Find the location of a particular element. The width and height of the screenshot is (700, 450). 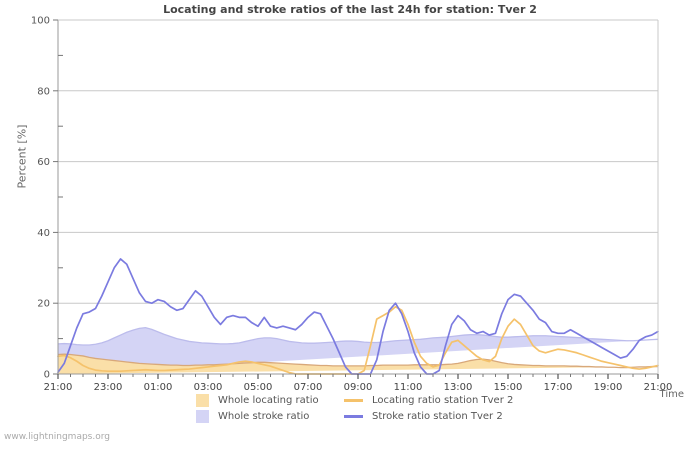

svg-text: 0 is located at coordinates (47, 375).